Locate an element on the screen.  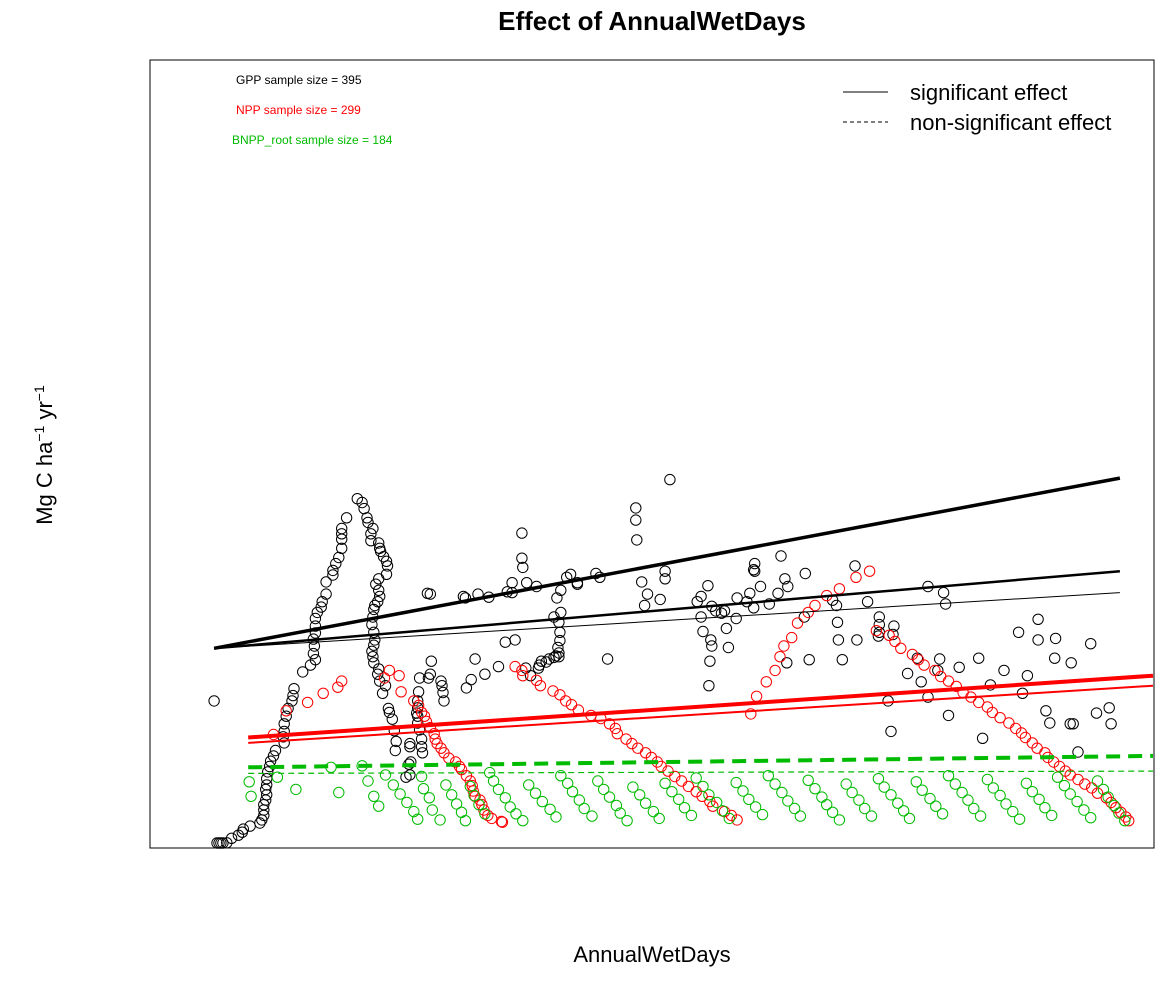
y-axis-label-exp2: −1 is located at coordinates (39, 393).